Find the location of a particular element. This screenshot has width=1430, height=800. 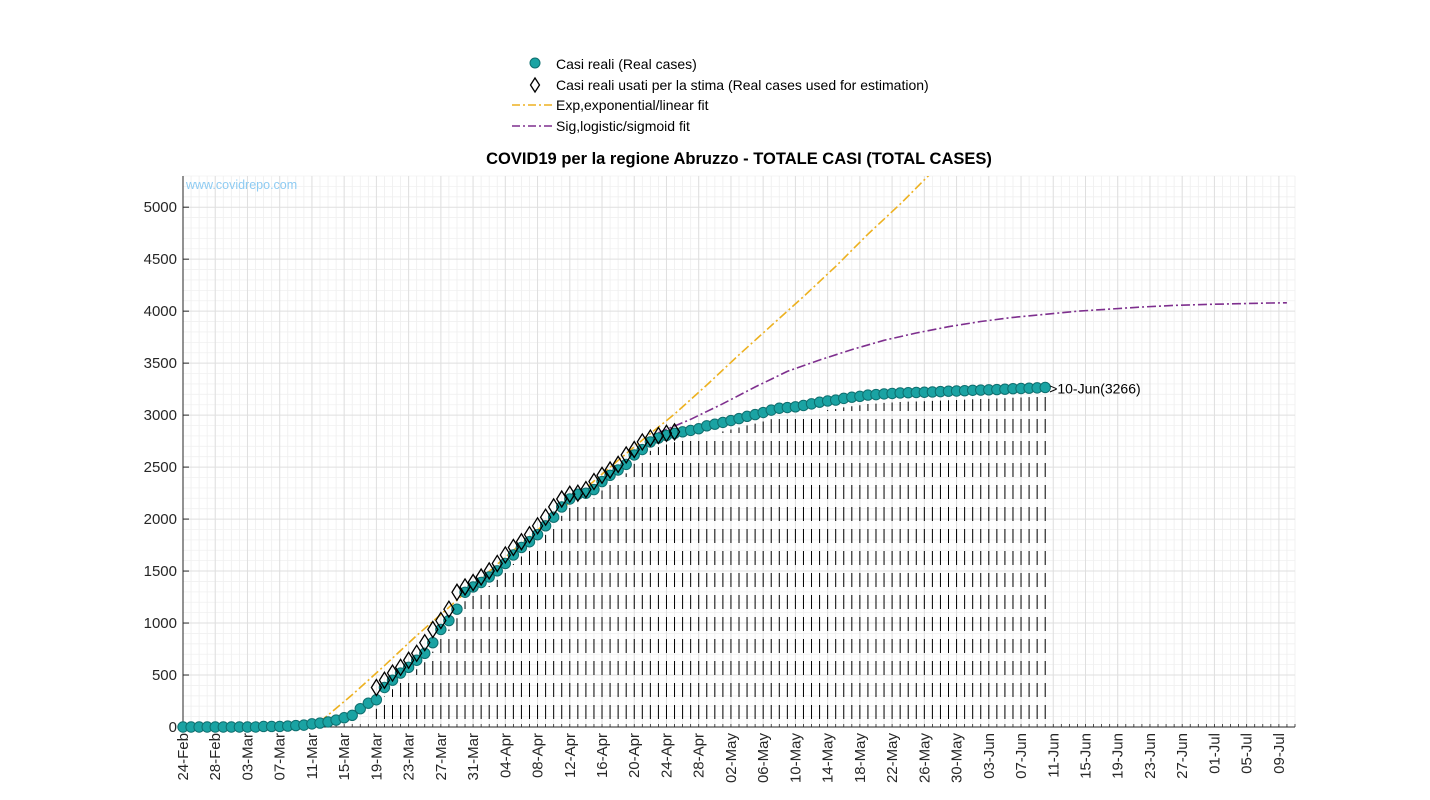

watermark: www.covidrepo.com is located at coordinates (242, 185).